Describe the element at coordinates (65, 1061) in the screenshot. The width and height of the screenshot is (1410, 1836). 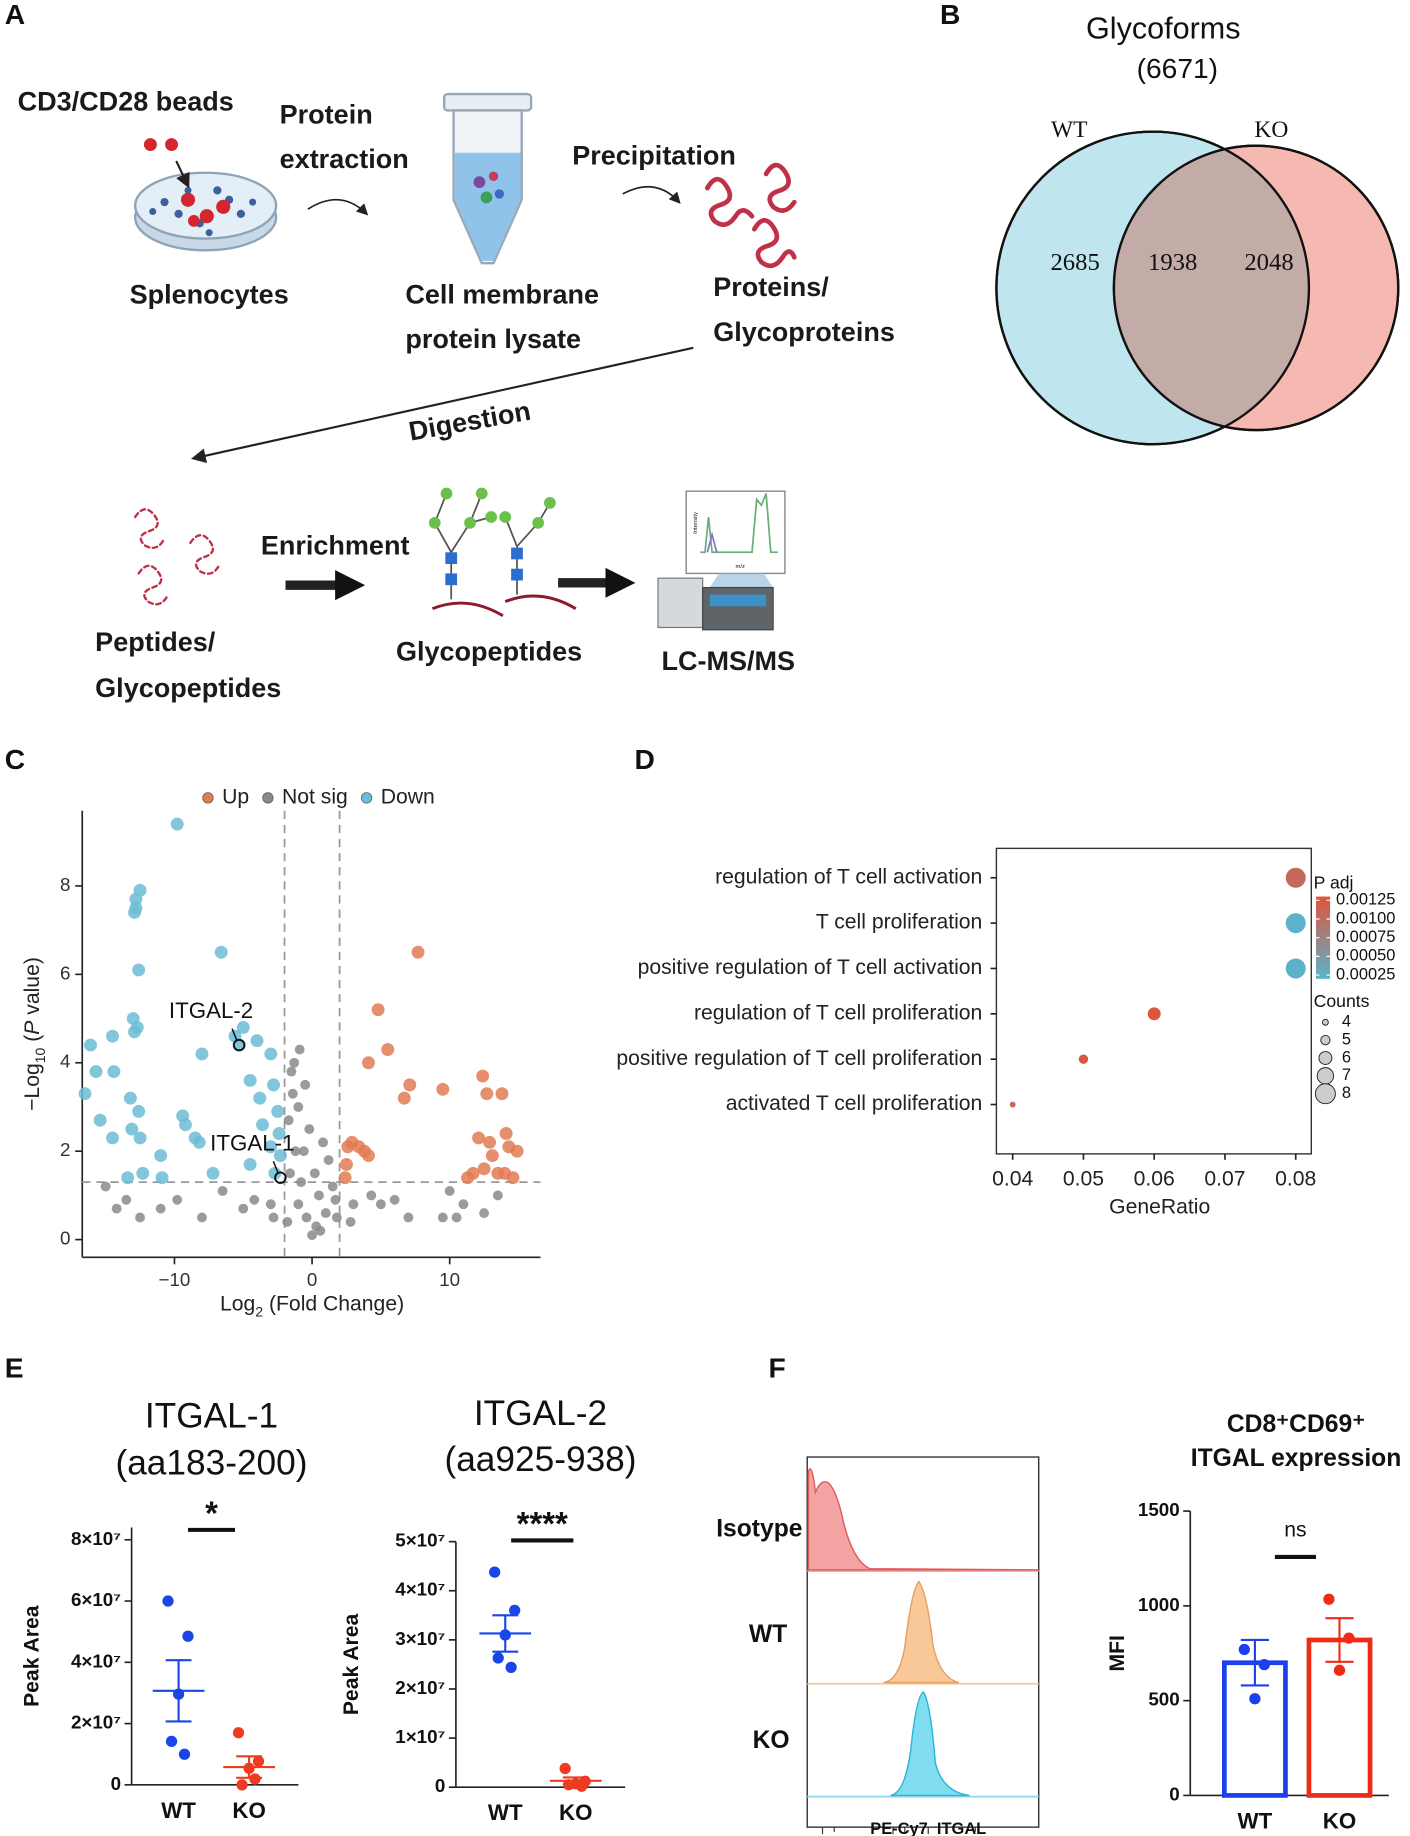
I see `y-tick-label: 4` at that location.